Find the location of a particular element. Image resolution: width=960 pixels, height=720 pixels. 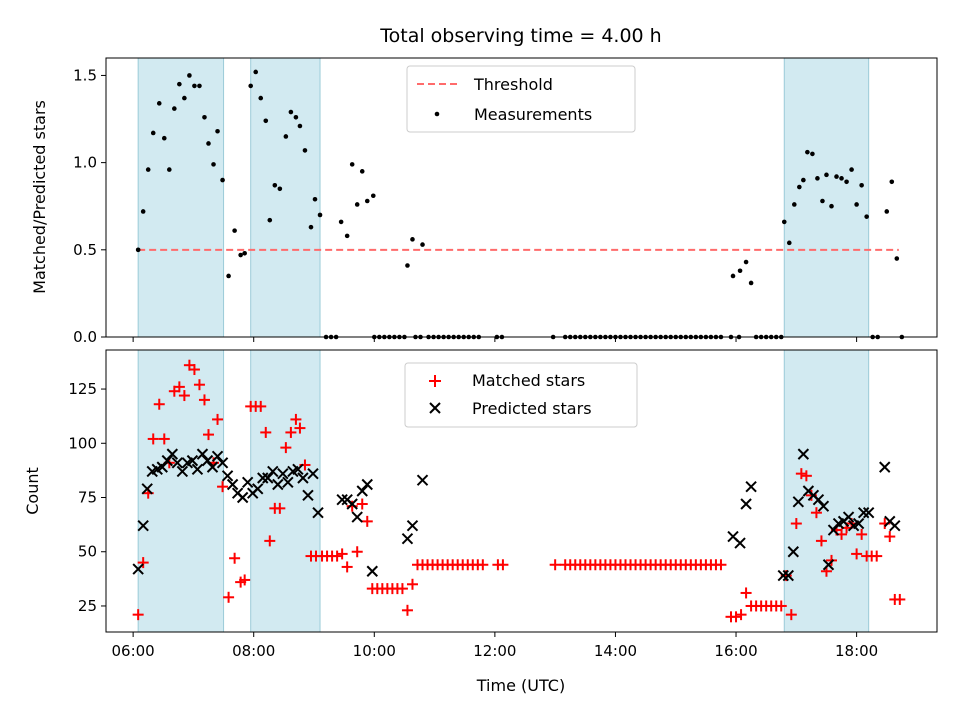

count-legend: Matched stars Predicted stars is located at coordinates (521, 395).